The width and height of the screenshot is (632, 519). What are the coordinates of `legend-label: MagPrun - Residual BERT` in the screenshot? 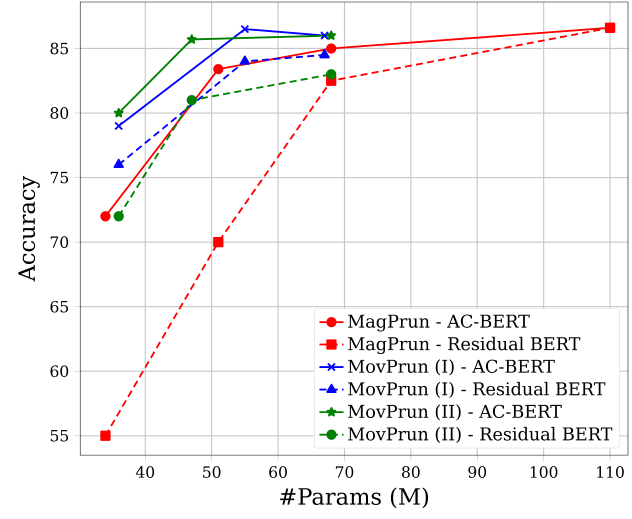 It's located at (464, 345).